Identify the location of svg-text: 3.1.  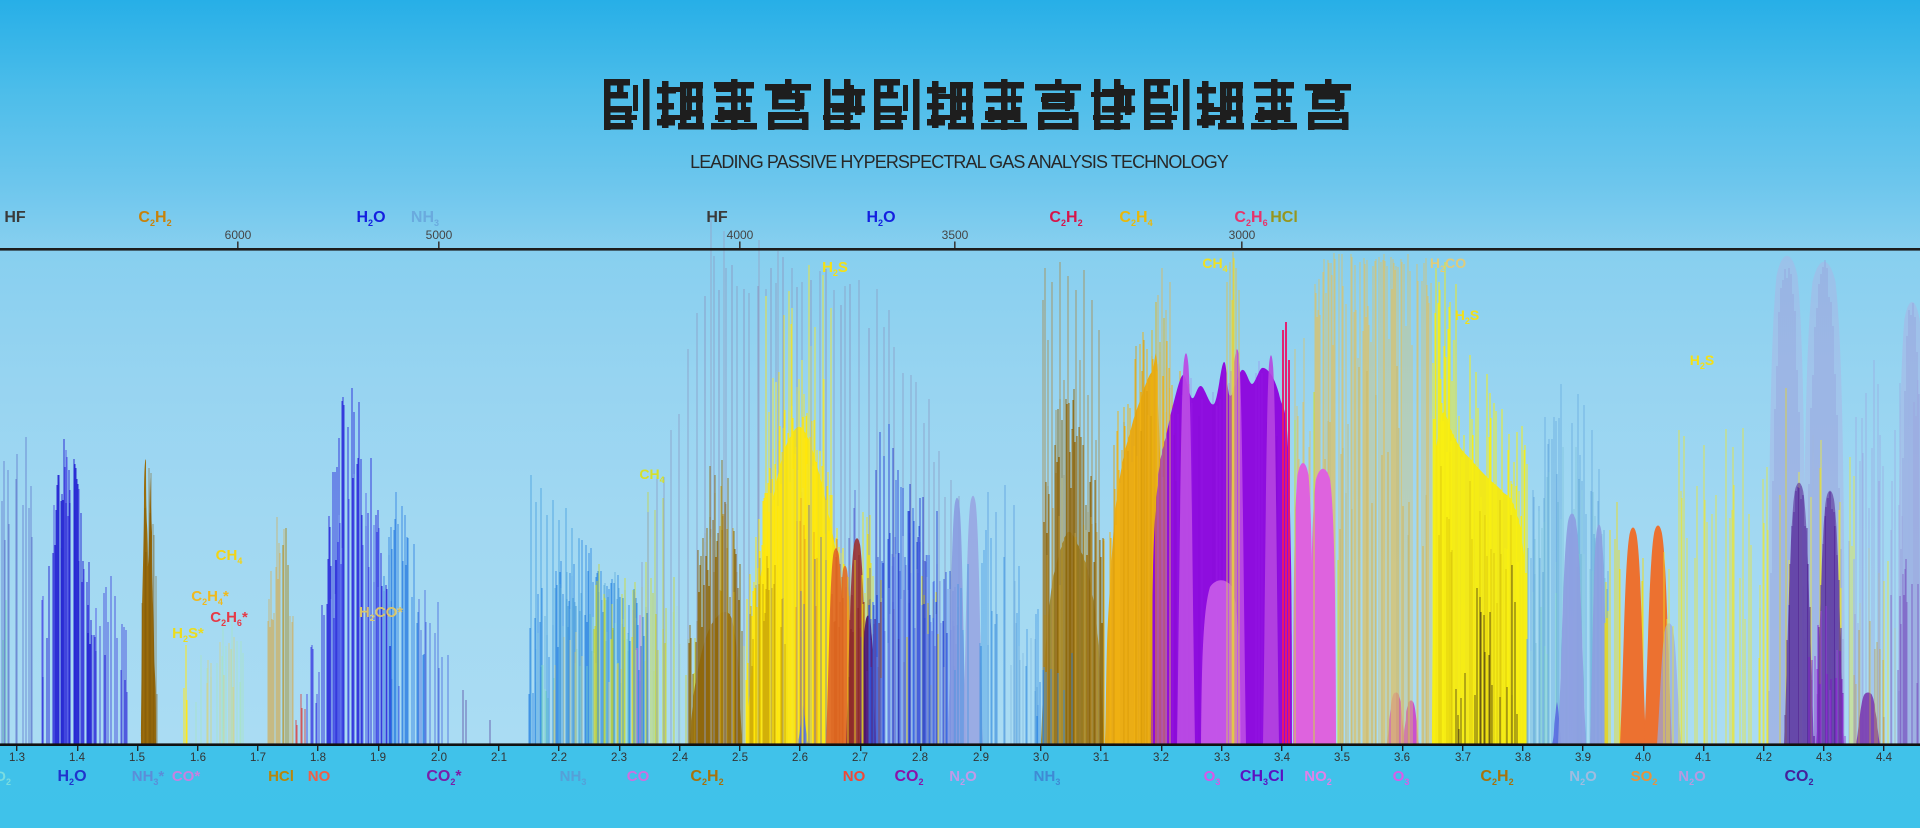
(1101, 758).